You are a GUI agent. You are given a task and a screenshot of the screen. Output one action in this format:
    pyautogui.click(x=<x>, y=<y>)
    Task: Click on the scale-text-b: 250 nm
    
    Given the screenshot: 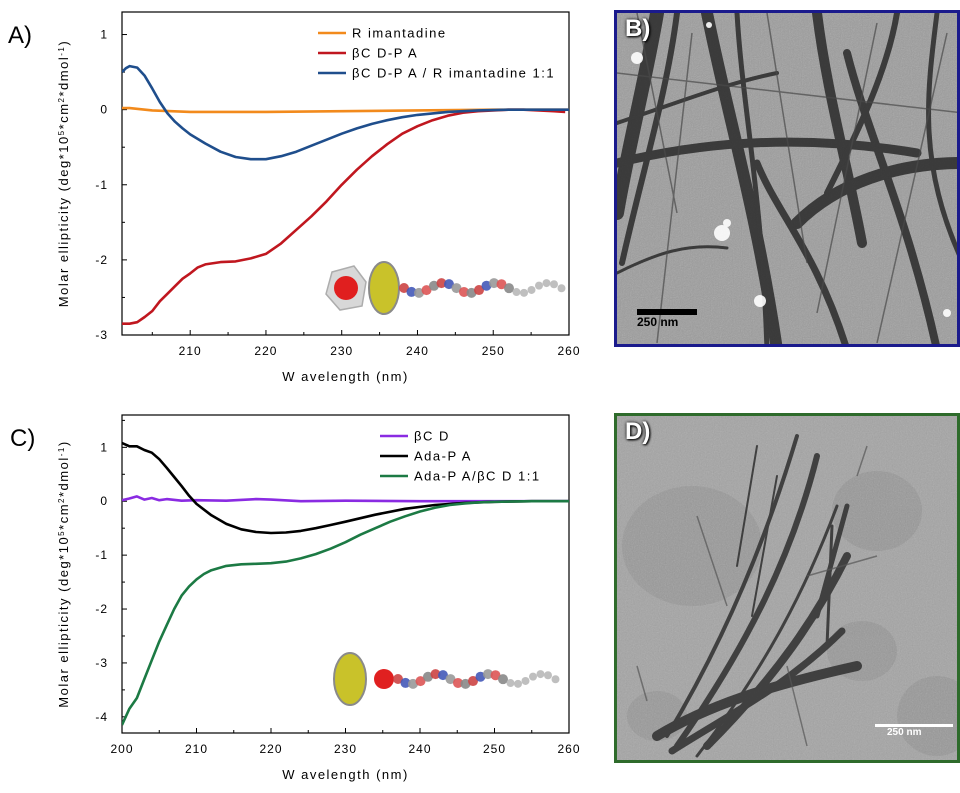 What is the action you would take?
    pyautogui.click(x=658, y=322)
    